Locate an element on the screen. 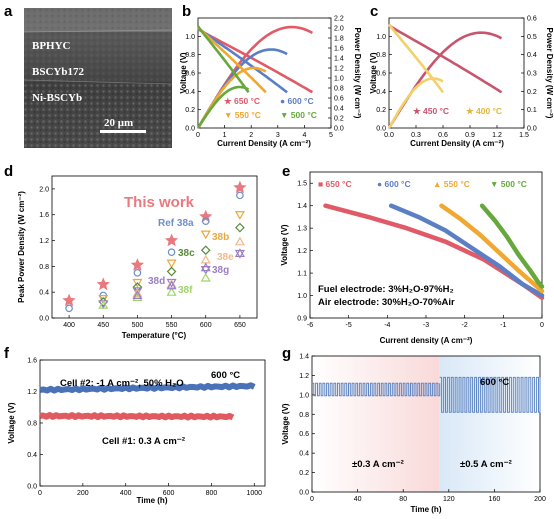  x-tick-label: -3 is located at coordinates (426, 325).